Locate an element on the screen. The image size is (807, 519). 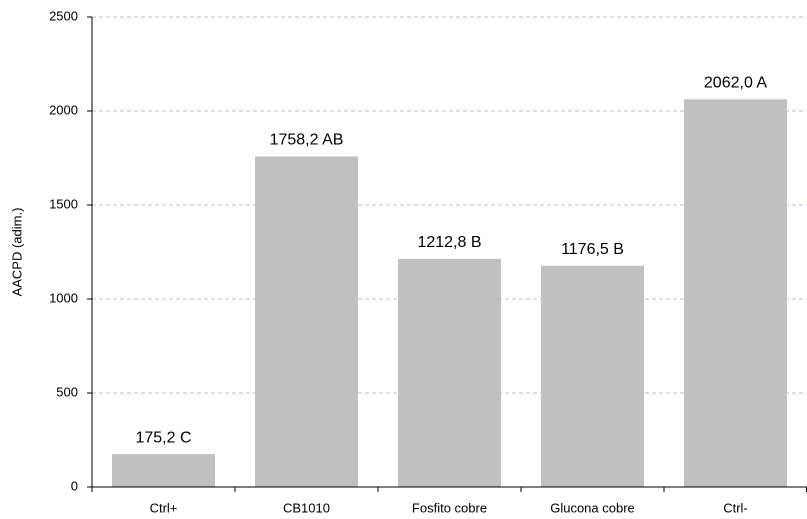
value-label: 2062,0 A is located at coordinates (736, 83).